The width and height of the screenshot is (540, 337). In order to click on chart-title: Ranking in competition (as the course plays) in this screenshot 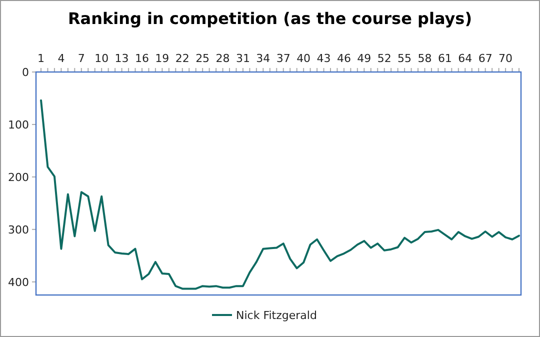, I will do `click(270, 18)`.